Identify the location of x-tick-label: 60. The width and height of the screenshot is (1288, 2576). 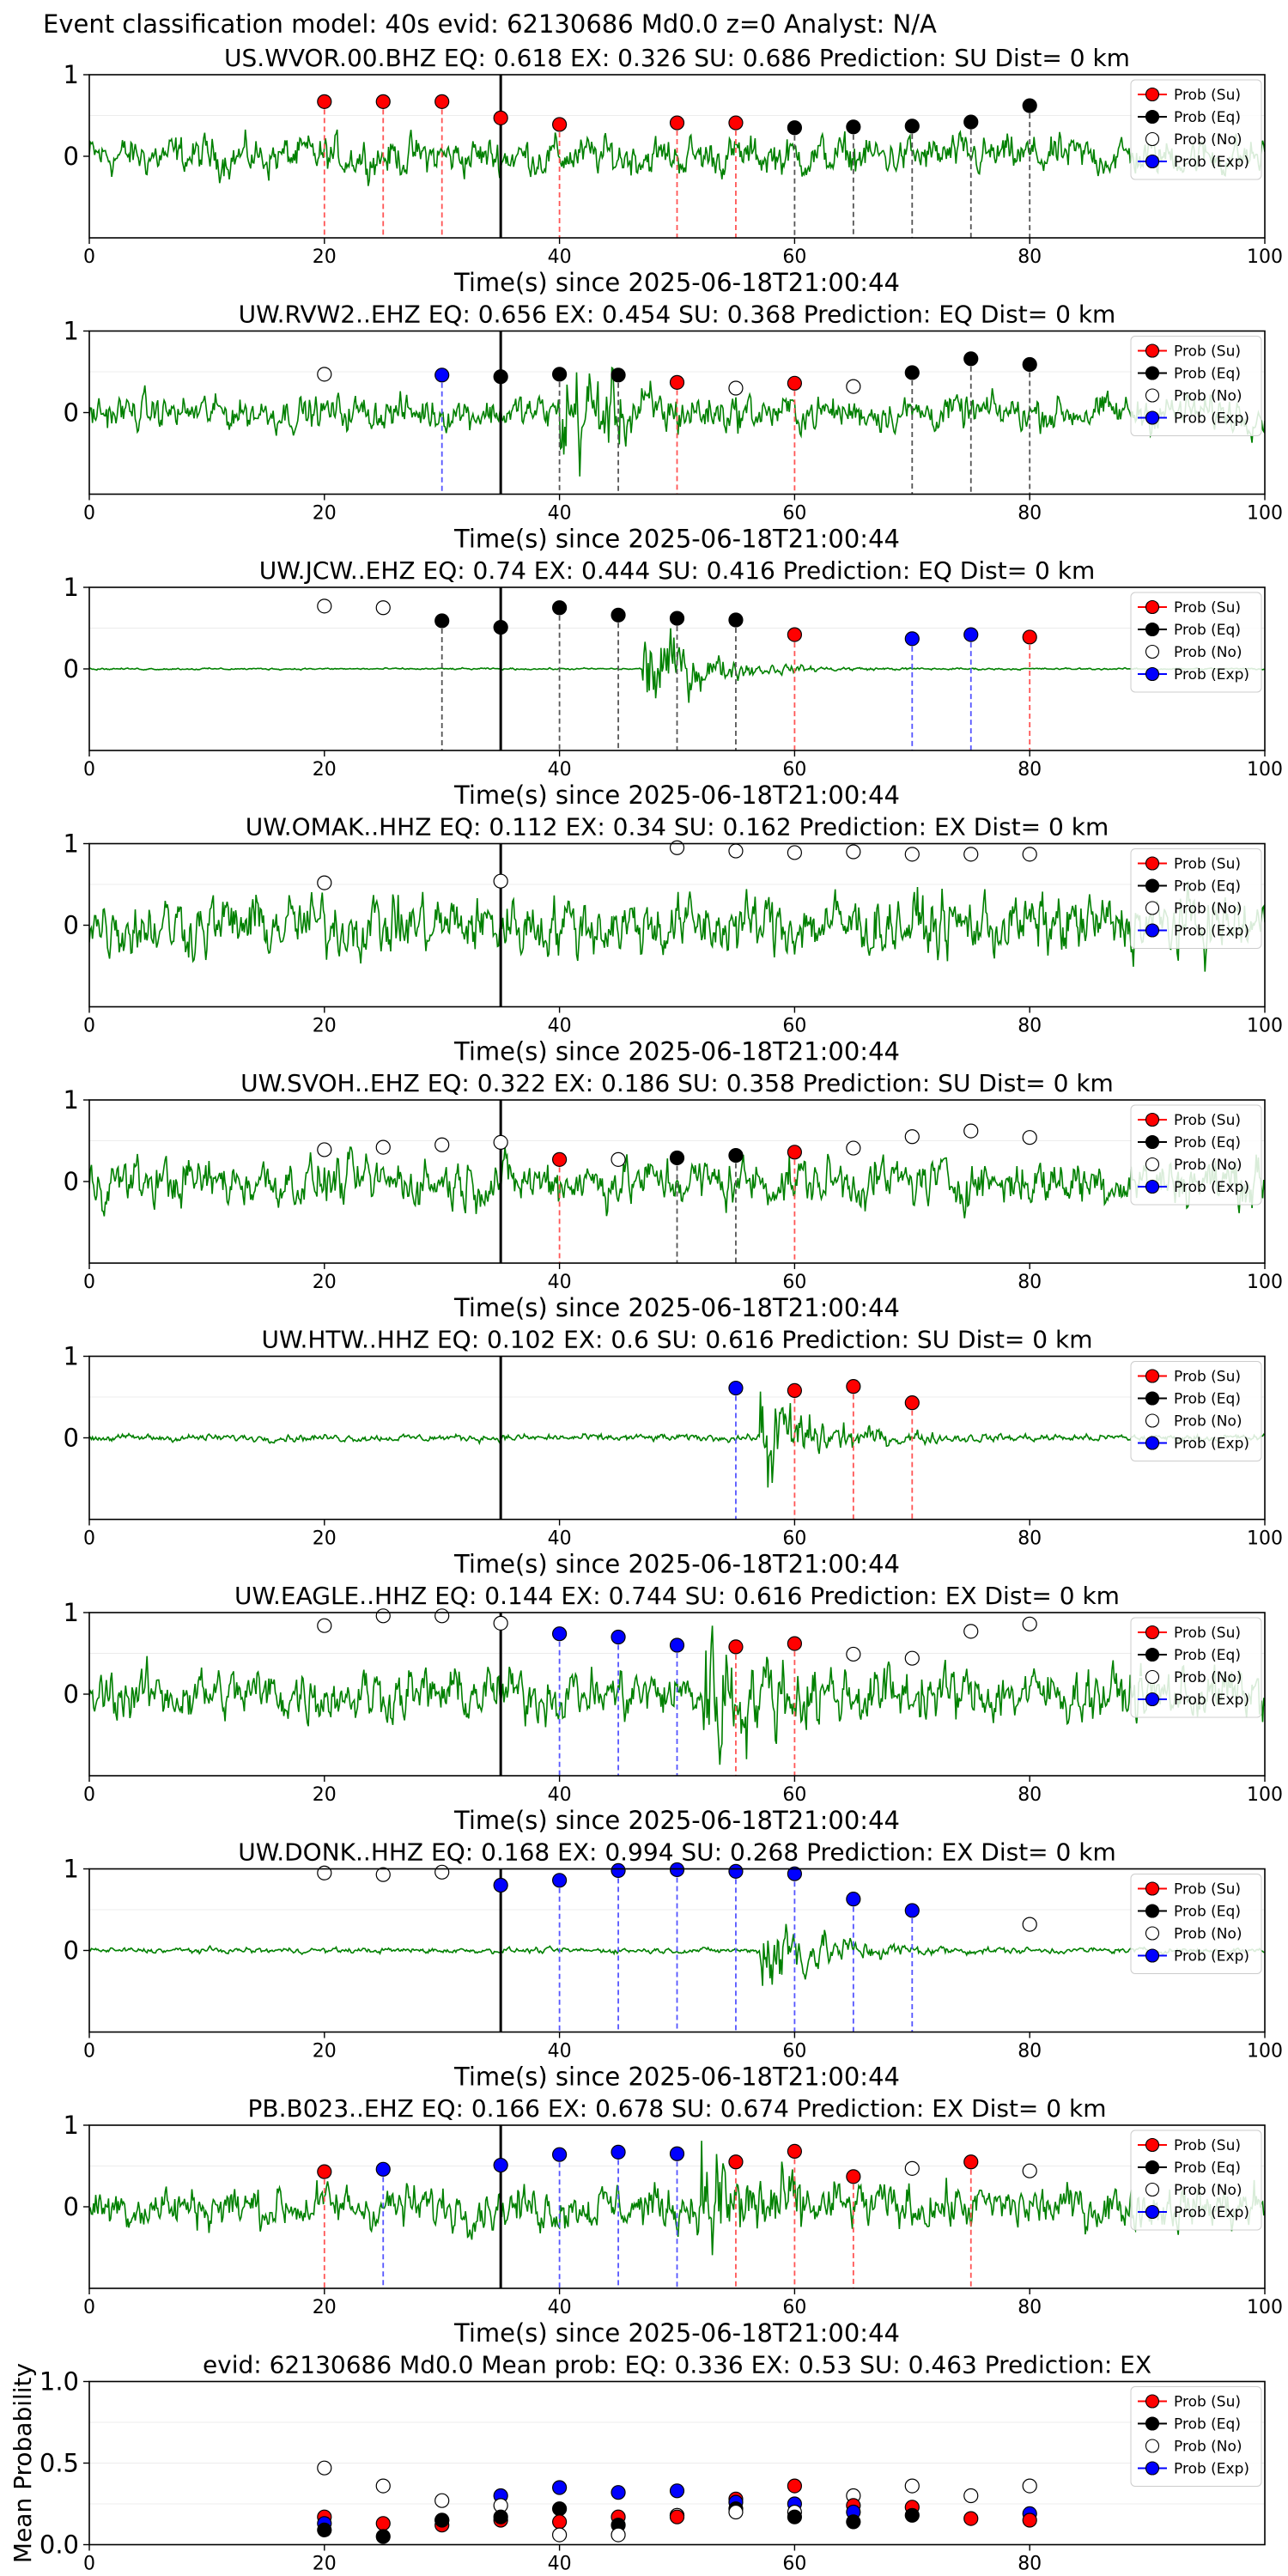
(794, 257).